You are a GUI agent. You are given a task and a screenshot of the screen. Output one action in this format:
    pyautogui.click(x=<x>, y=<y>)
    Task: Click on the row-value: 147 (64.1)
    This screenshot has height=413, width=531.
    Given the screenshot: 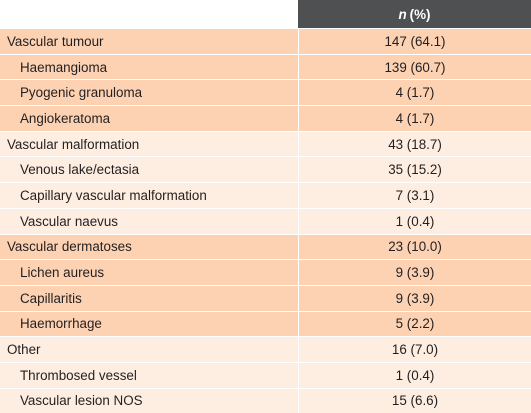 What is the action you would take?
    pyautogui.click(x=414, y=41)
    